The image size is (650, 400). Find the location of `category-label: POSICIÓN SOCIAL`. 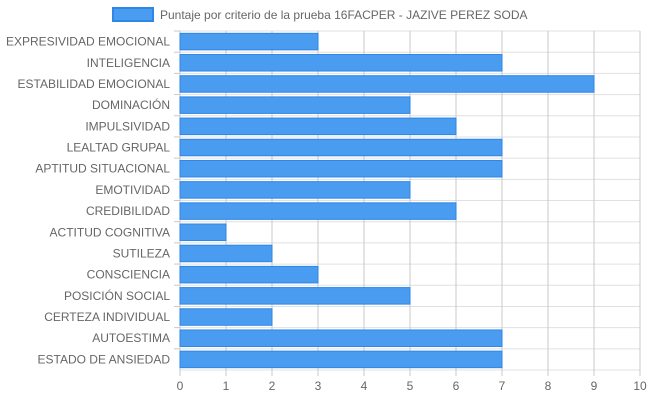

category-label: POSICIÓN SOCIAL is located at coordinates (117, 295).